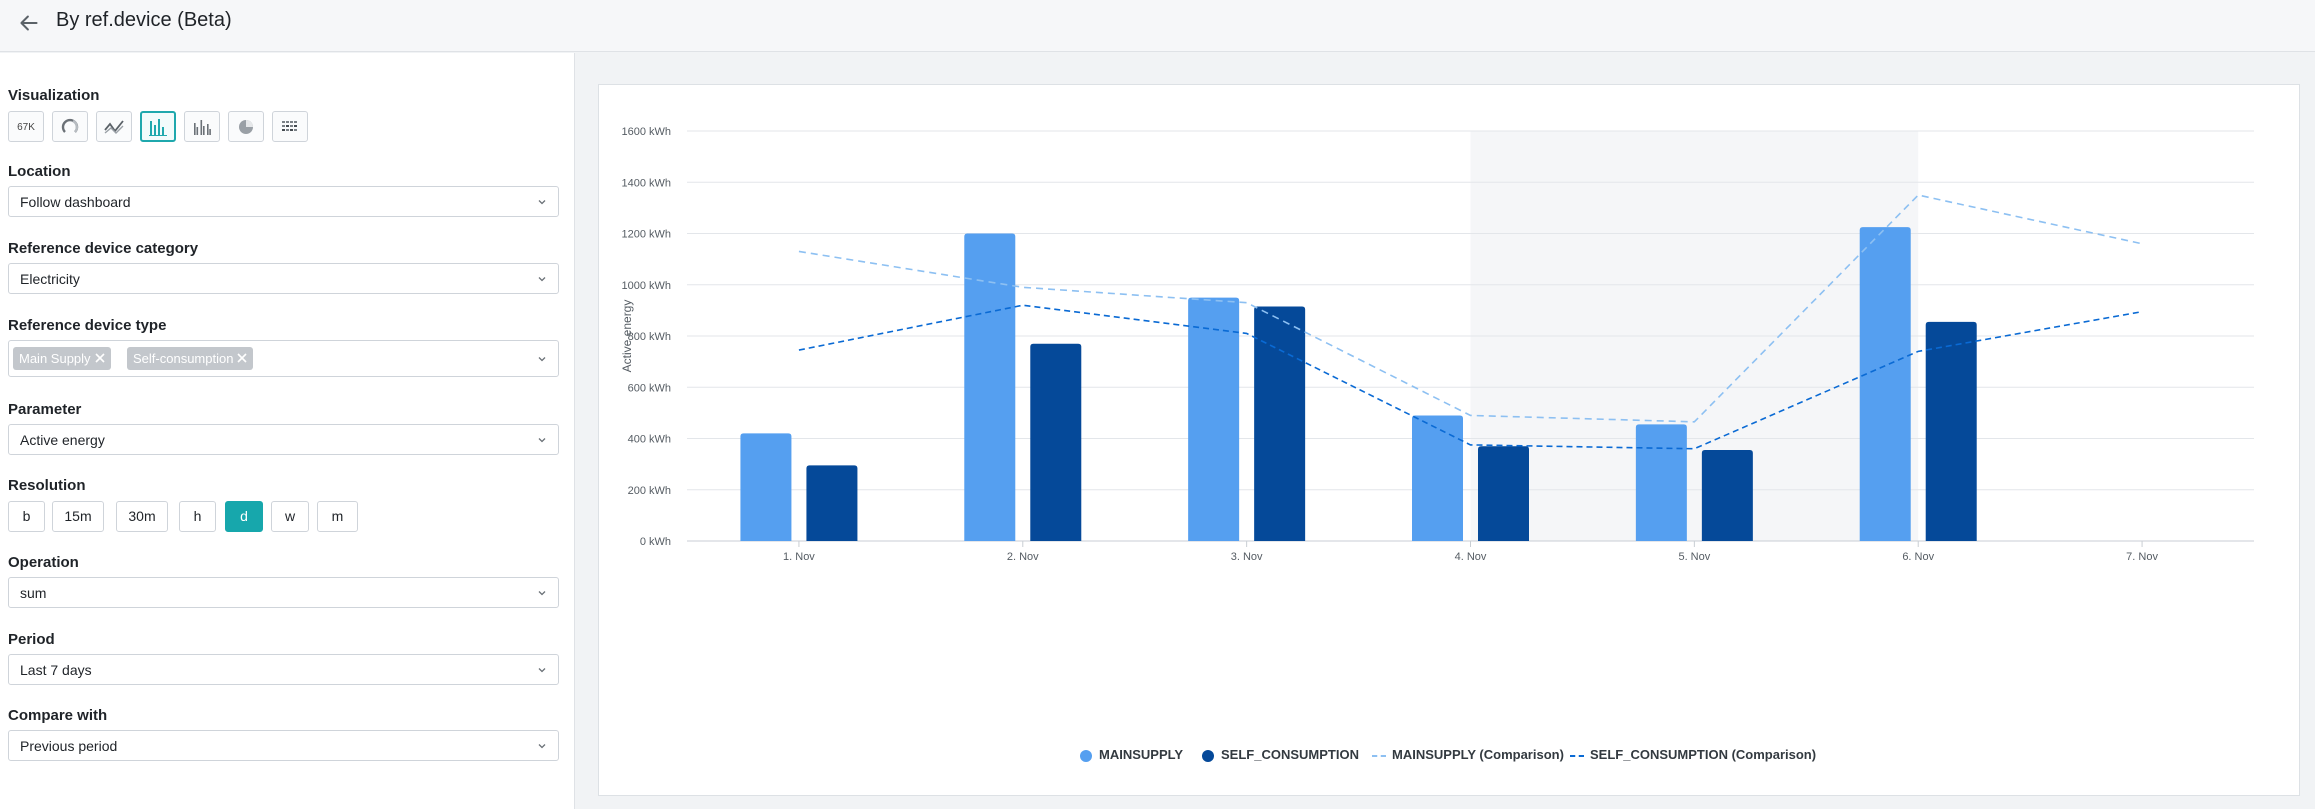  Describe the element at coordinates (283, 278) in the screenshot. I see `category-select: Electricity` at that location.